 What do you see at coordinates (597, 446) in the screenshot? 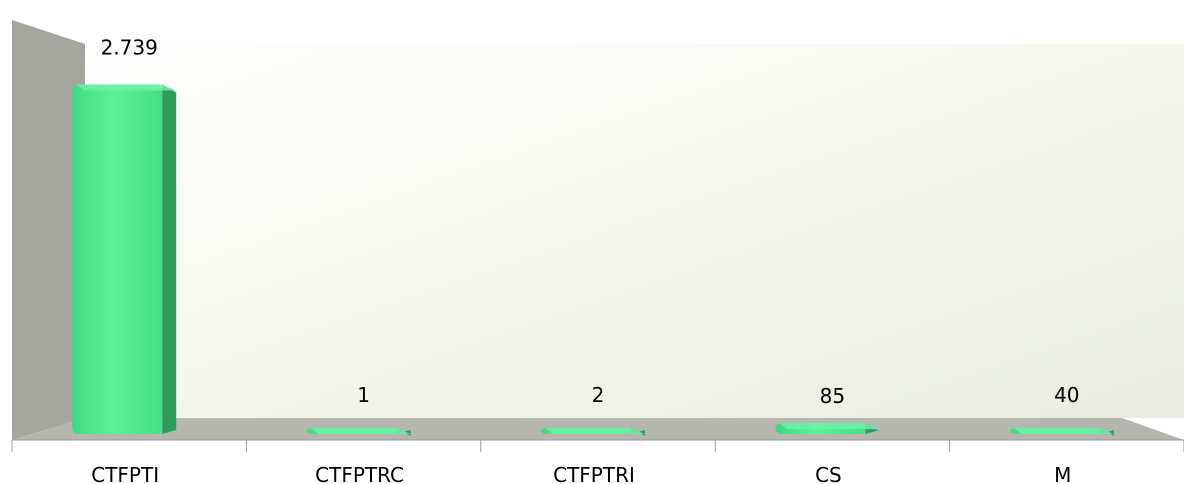
I see `x-axis-ticks` at bounding box center [597, 446].